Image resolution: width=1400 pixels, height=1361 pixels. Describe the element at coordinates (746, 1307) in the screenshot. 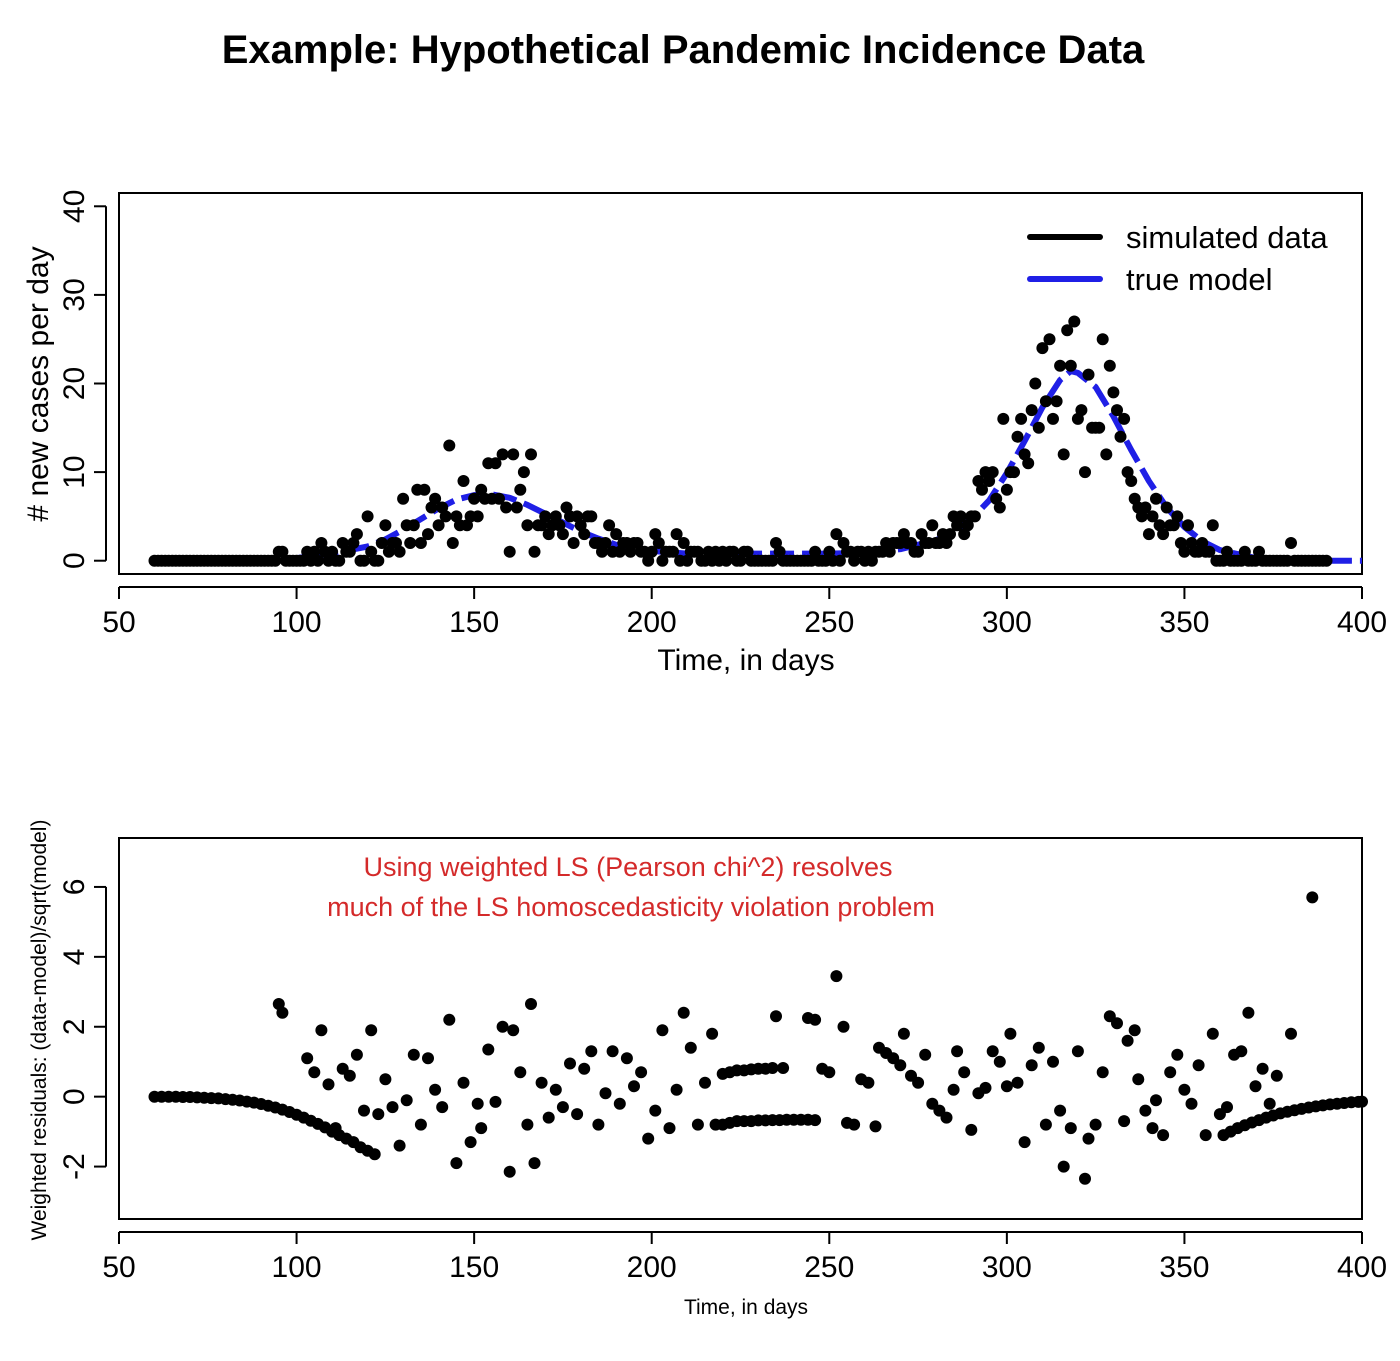

I see `x-axis-label-residuals: Time, in days` at that location.